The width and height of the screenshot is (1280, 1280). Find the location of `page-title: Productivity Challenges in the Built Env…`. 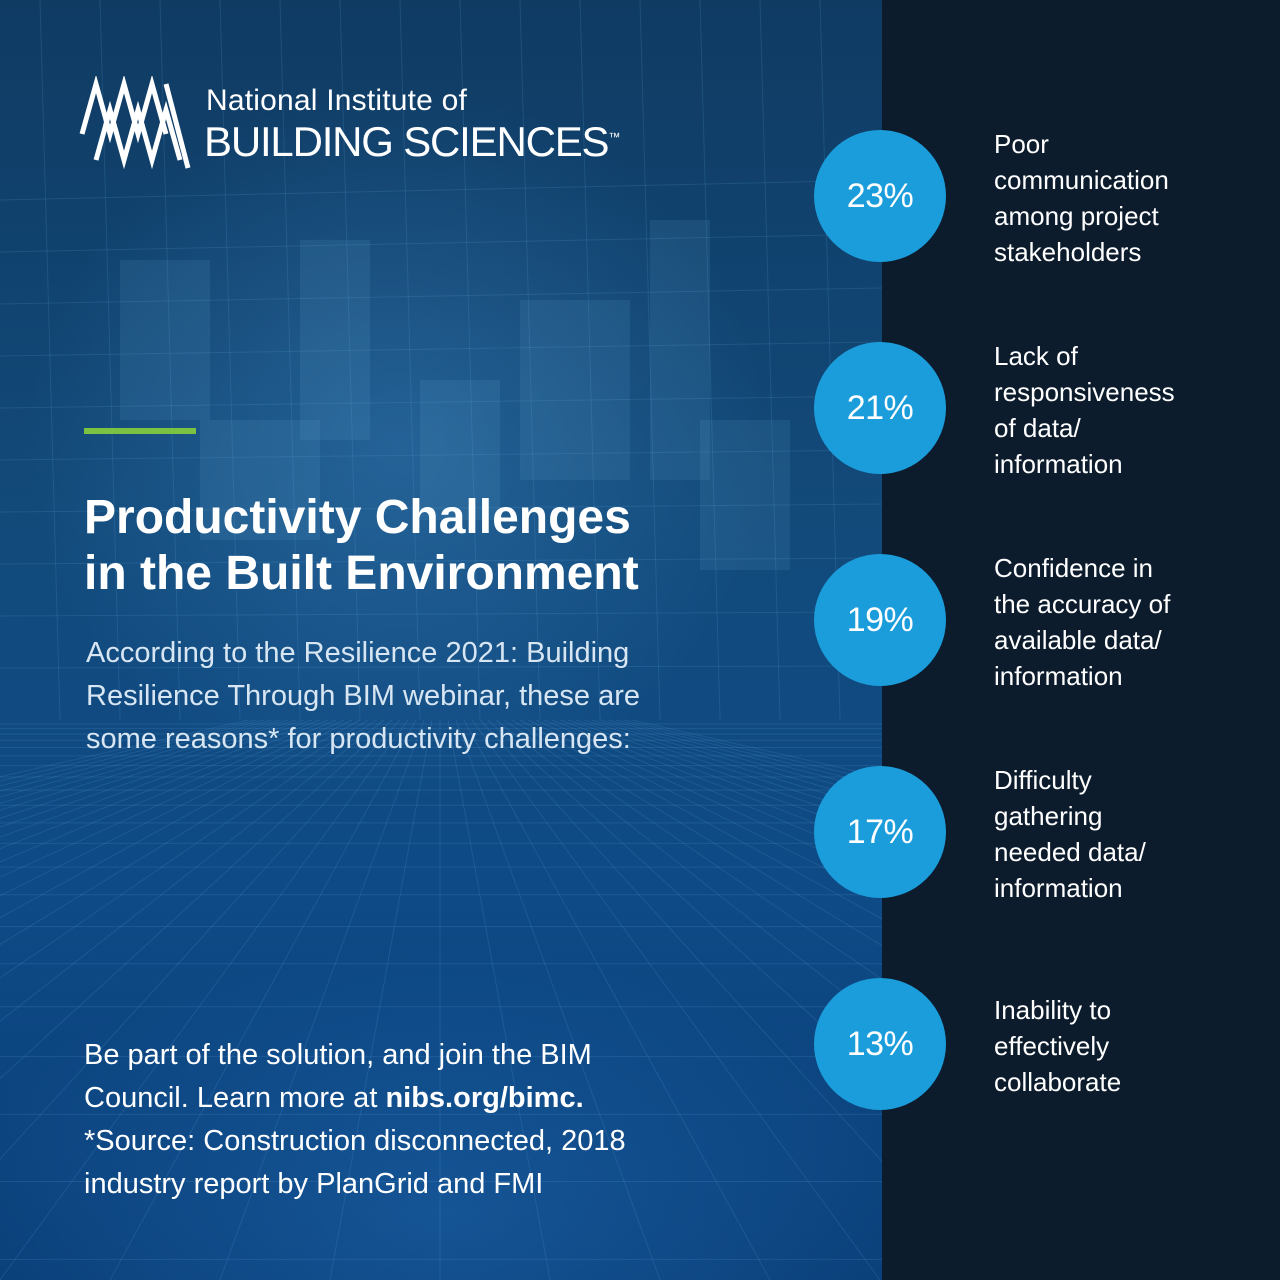

page-title: Productivity Challenges in the Built Env… is located at coordinates (434, 546).